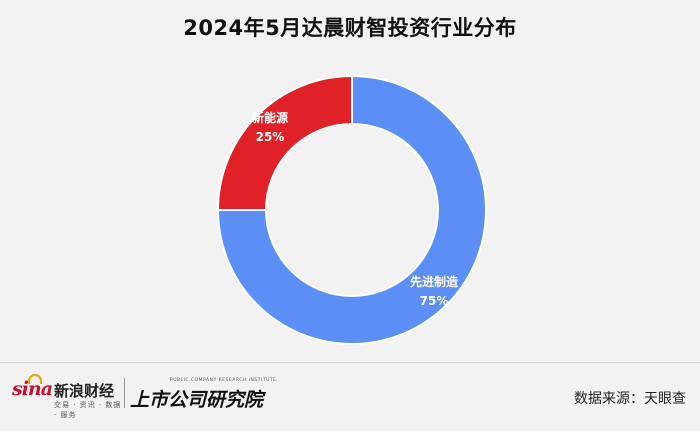 The height and width of the screenshot is (431, 700). Describe the element at coordinates (434, 301) in the screenshot. I see `slice-value-0: 75%` at that location.